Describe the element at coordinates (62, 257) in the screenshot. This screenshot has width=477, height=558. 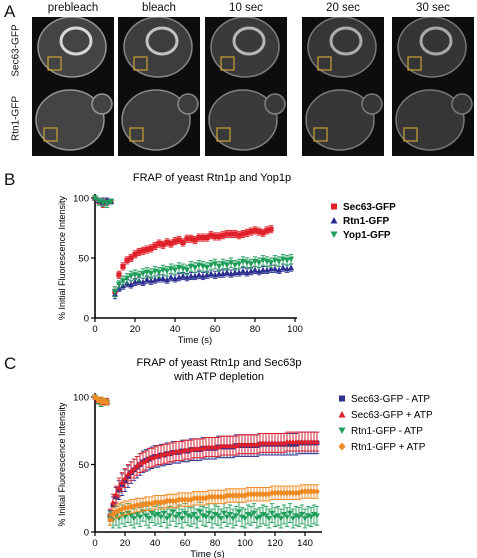
I see `y-axis-label: % Initial Fluorescence Intensity` at that location.